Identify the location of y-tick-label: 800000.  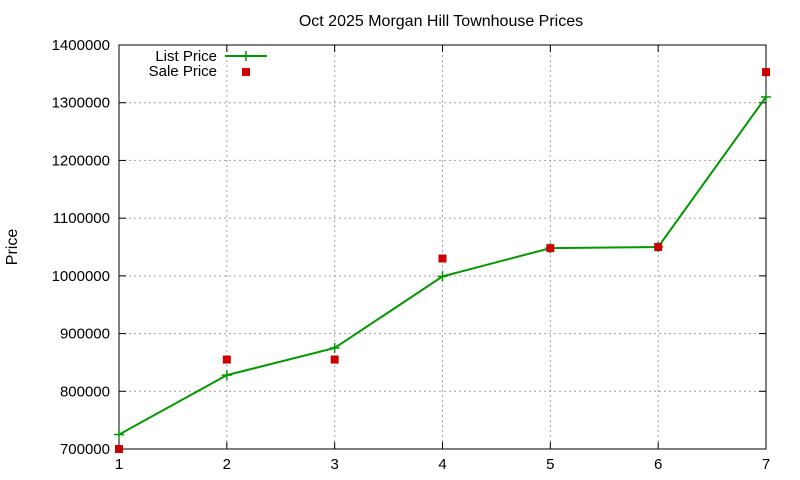
(85, 391).